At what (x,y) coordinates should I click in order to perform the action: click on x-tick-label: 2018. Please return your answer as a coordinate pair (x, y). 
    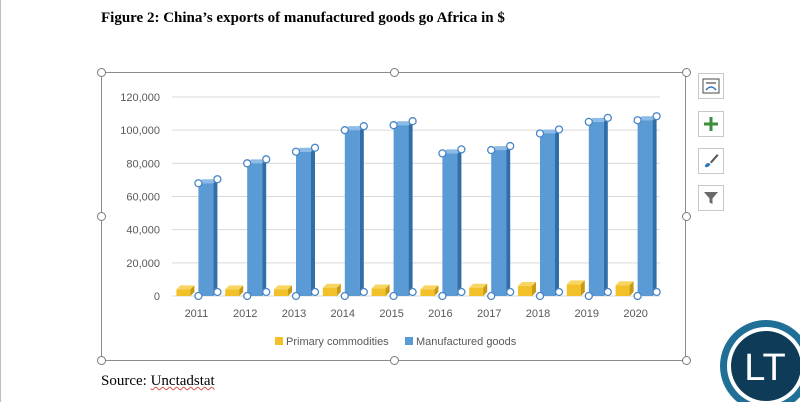
    Looking at the image, I should click on (538, 314).